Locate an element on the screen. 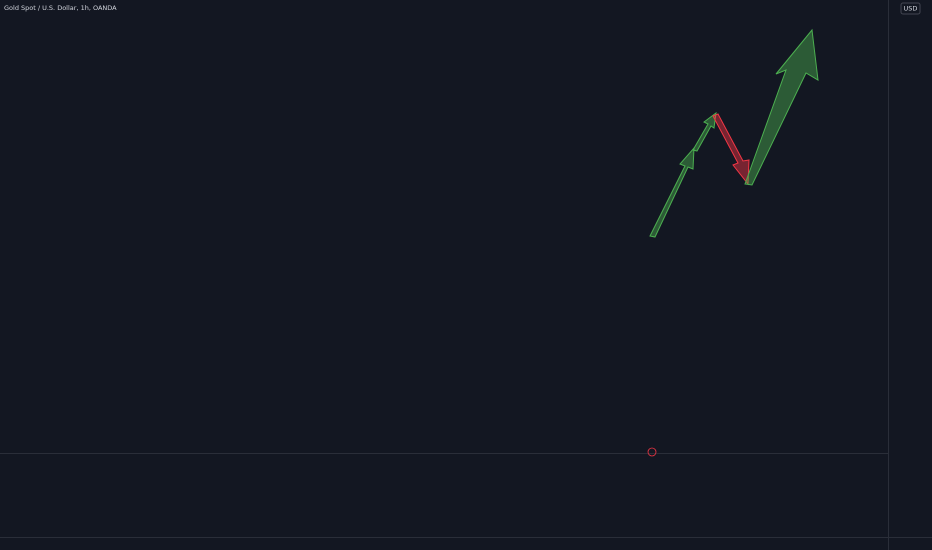 Image resolution: width=932 pixels, height=550 pixels. currency-box is located at coordinates (910, 8).